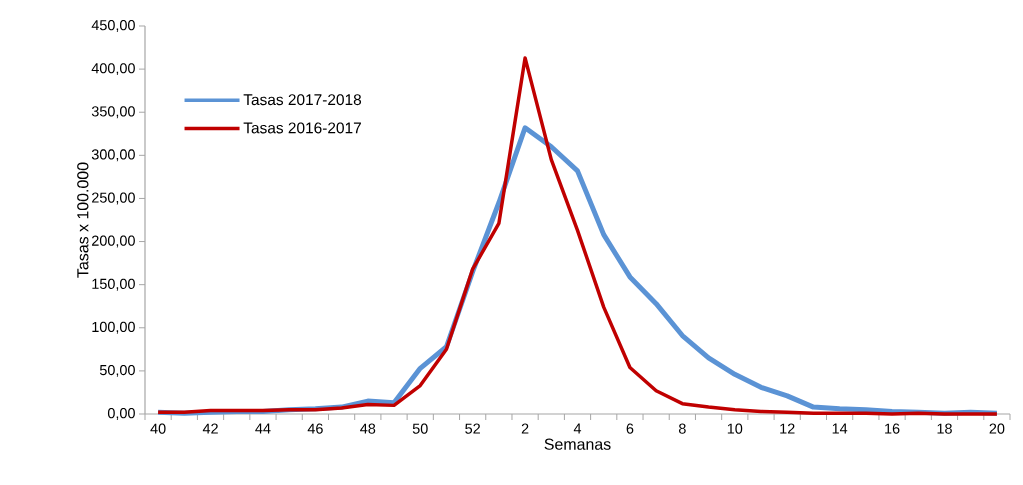  What do you see at coordinates (420, 428) in the screenshot?
I see `x-tick-label: 50` at bounding box center [420, 428].